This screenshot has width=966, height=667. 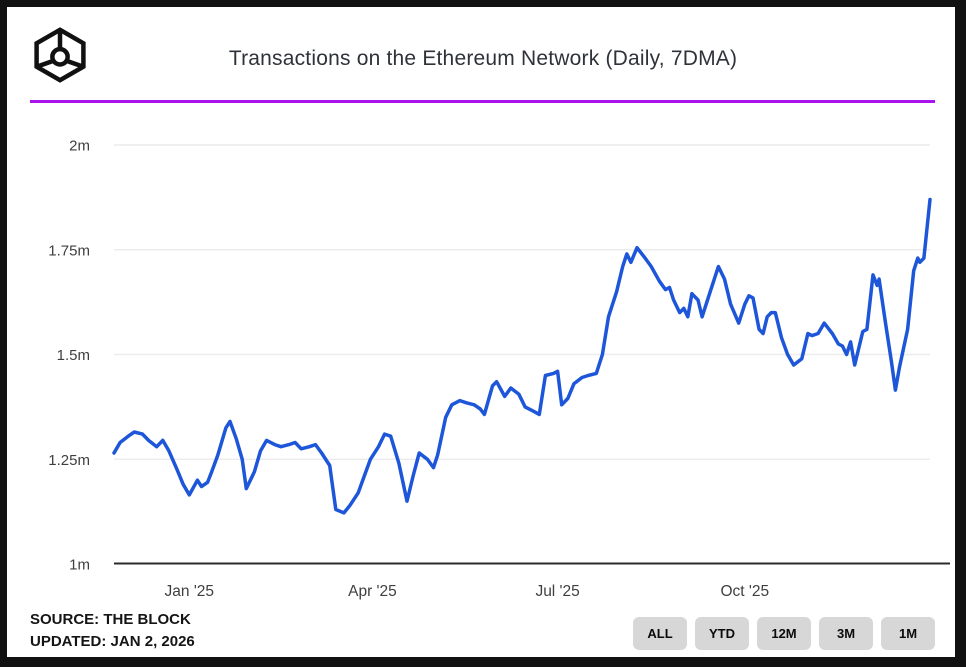 I want to click on range-button-all: ALL, so click(x=660, y=633).